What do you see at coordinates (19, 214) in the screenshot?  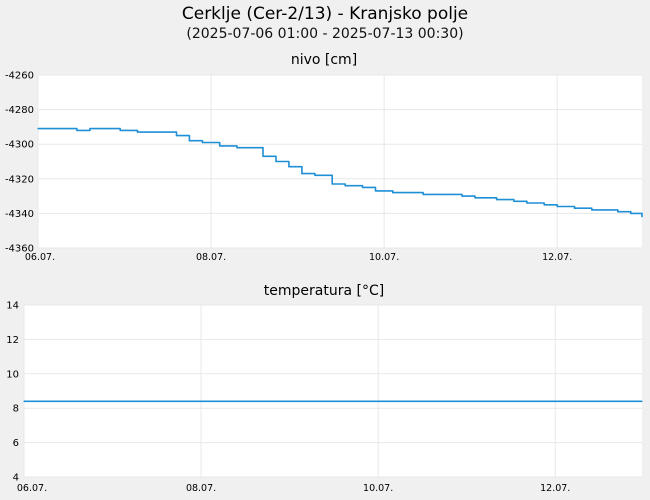 I see `nivo-y-tick-label: -4340` at bounding box center [19, 214].